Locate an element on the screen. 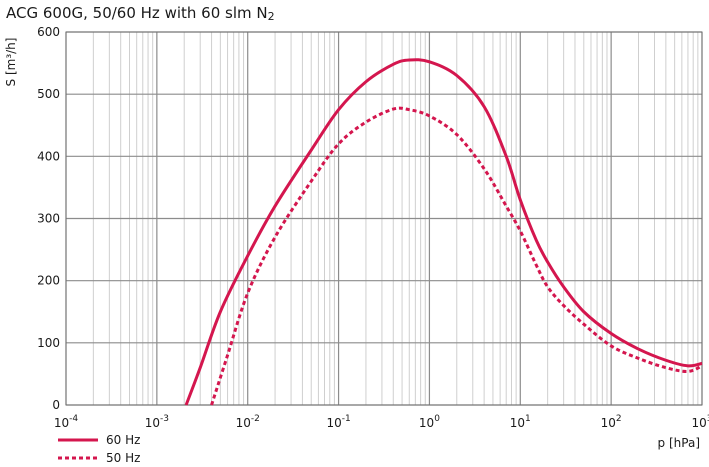  y-tick-label: 500 is located at coordinates (48, 94).